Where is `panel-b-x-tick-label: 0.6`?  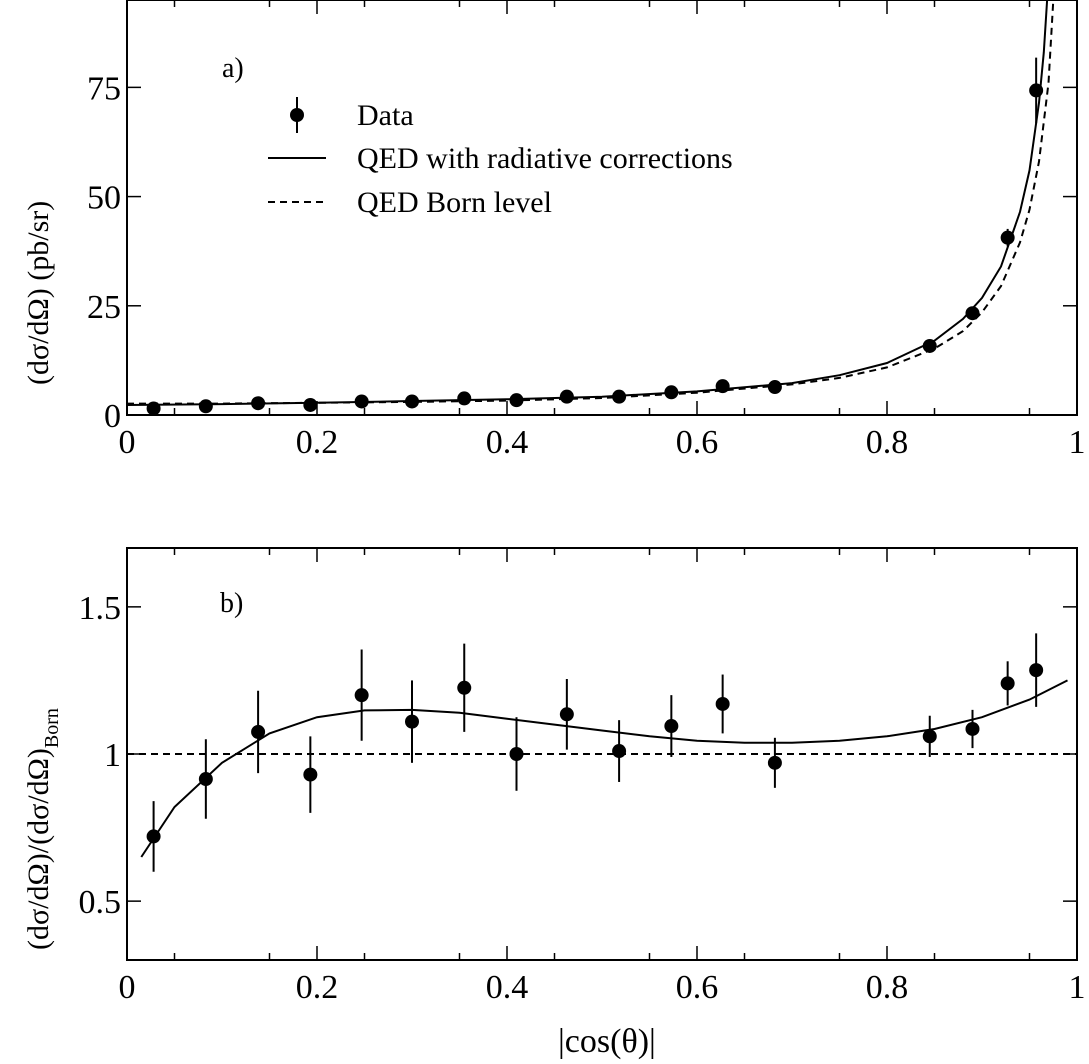
panel-b-x-tick-label: 0.6 is located at coordinates (697, 987).